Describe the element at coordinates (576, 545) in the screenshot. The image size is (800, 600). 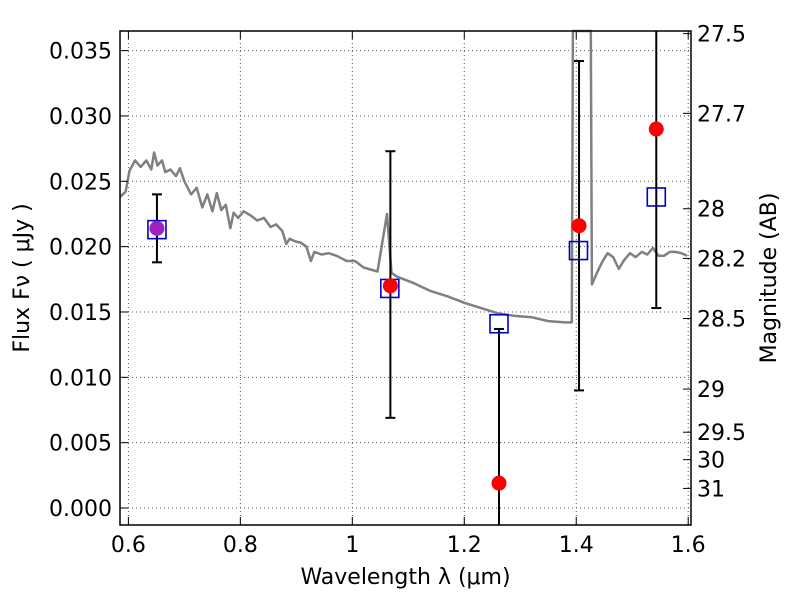
I see `x-tick-label: 1.4` at that location.